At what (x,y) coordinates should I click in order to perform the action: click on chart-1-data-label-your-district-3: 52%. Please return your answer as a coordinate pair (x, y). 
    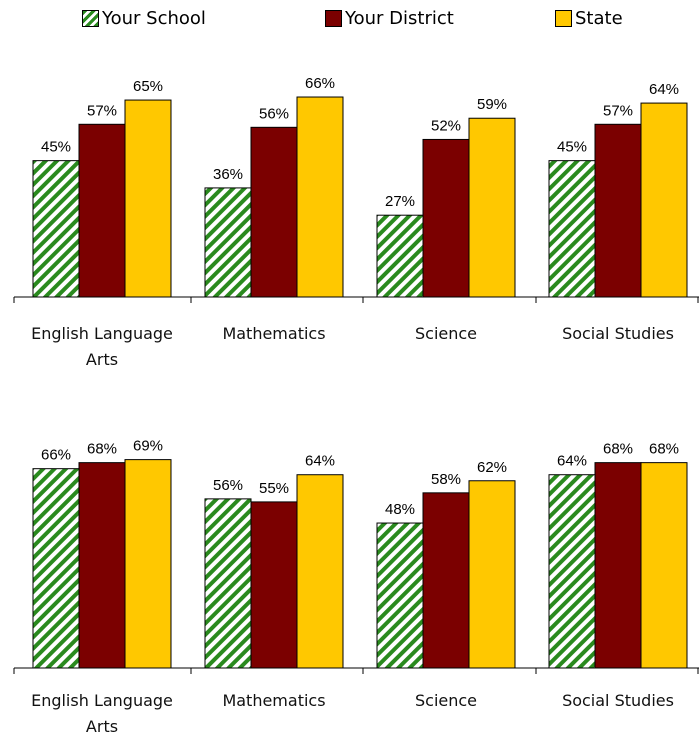
    Looking at the image, I should click on (446, 125).